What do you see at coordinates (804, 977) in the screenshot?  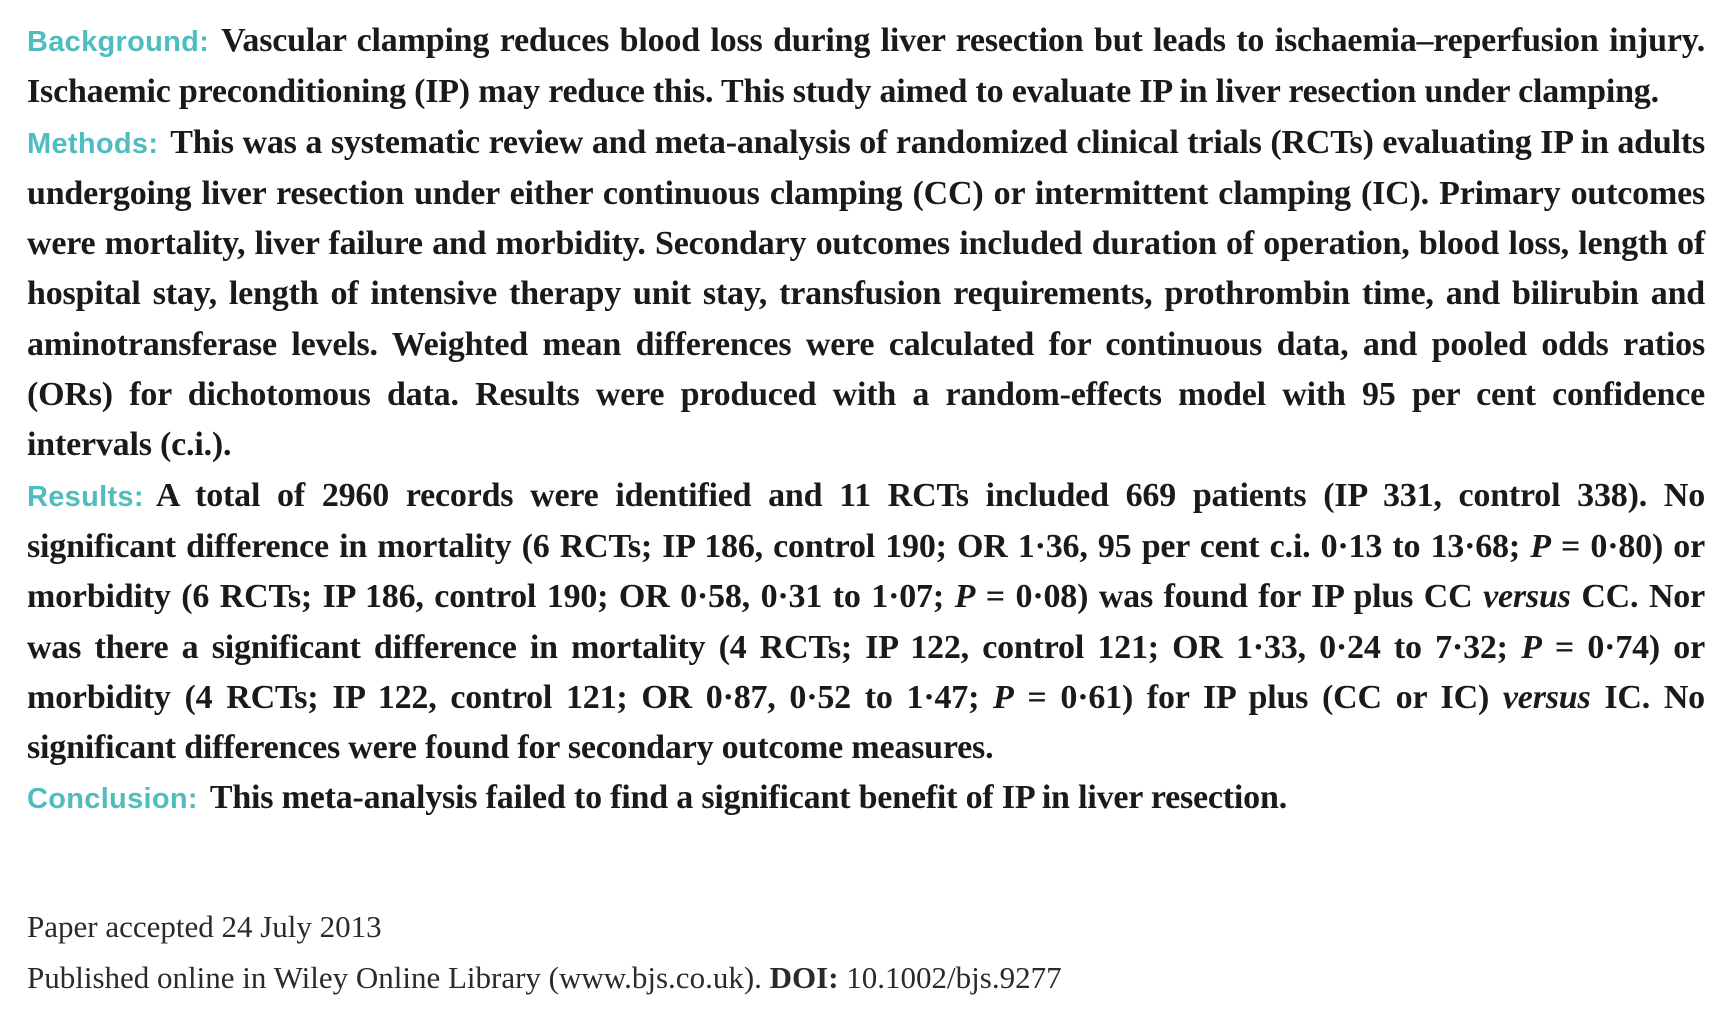 I see `doi-label: DOI:` at bounding box center [804, 977].